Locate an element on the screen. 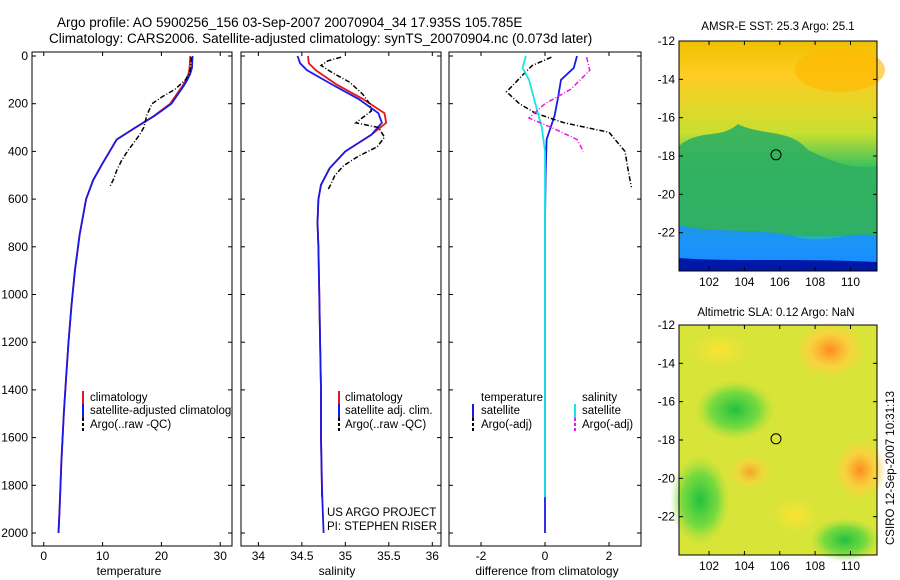 This screenshot has width=900, height=580. x-tick-label: -2 is located at coordinates (481, 556).